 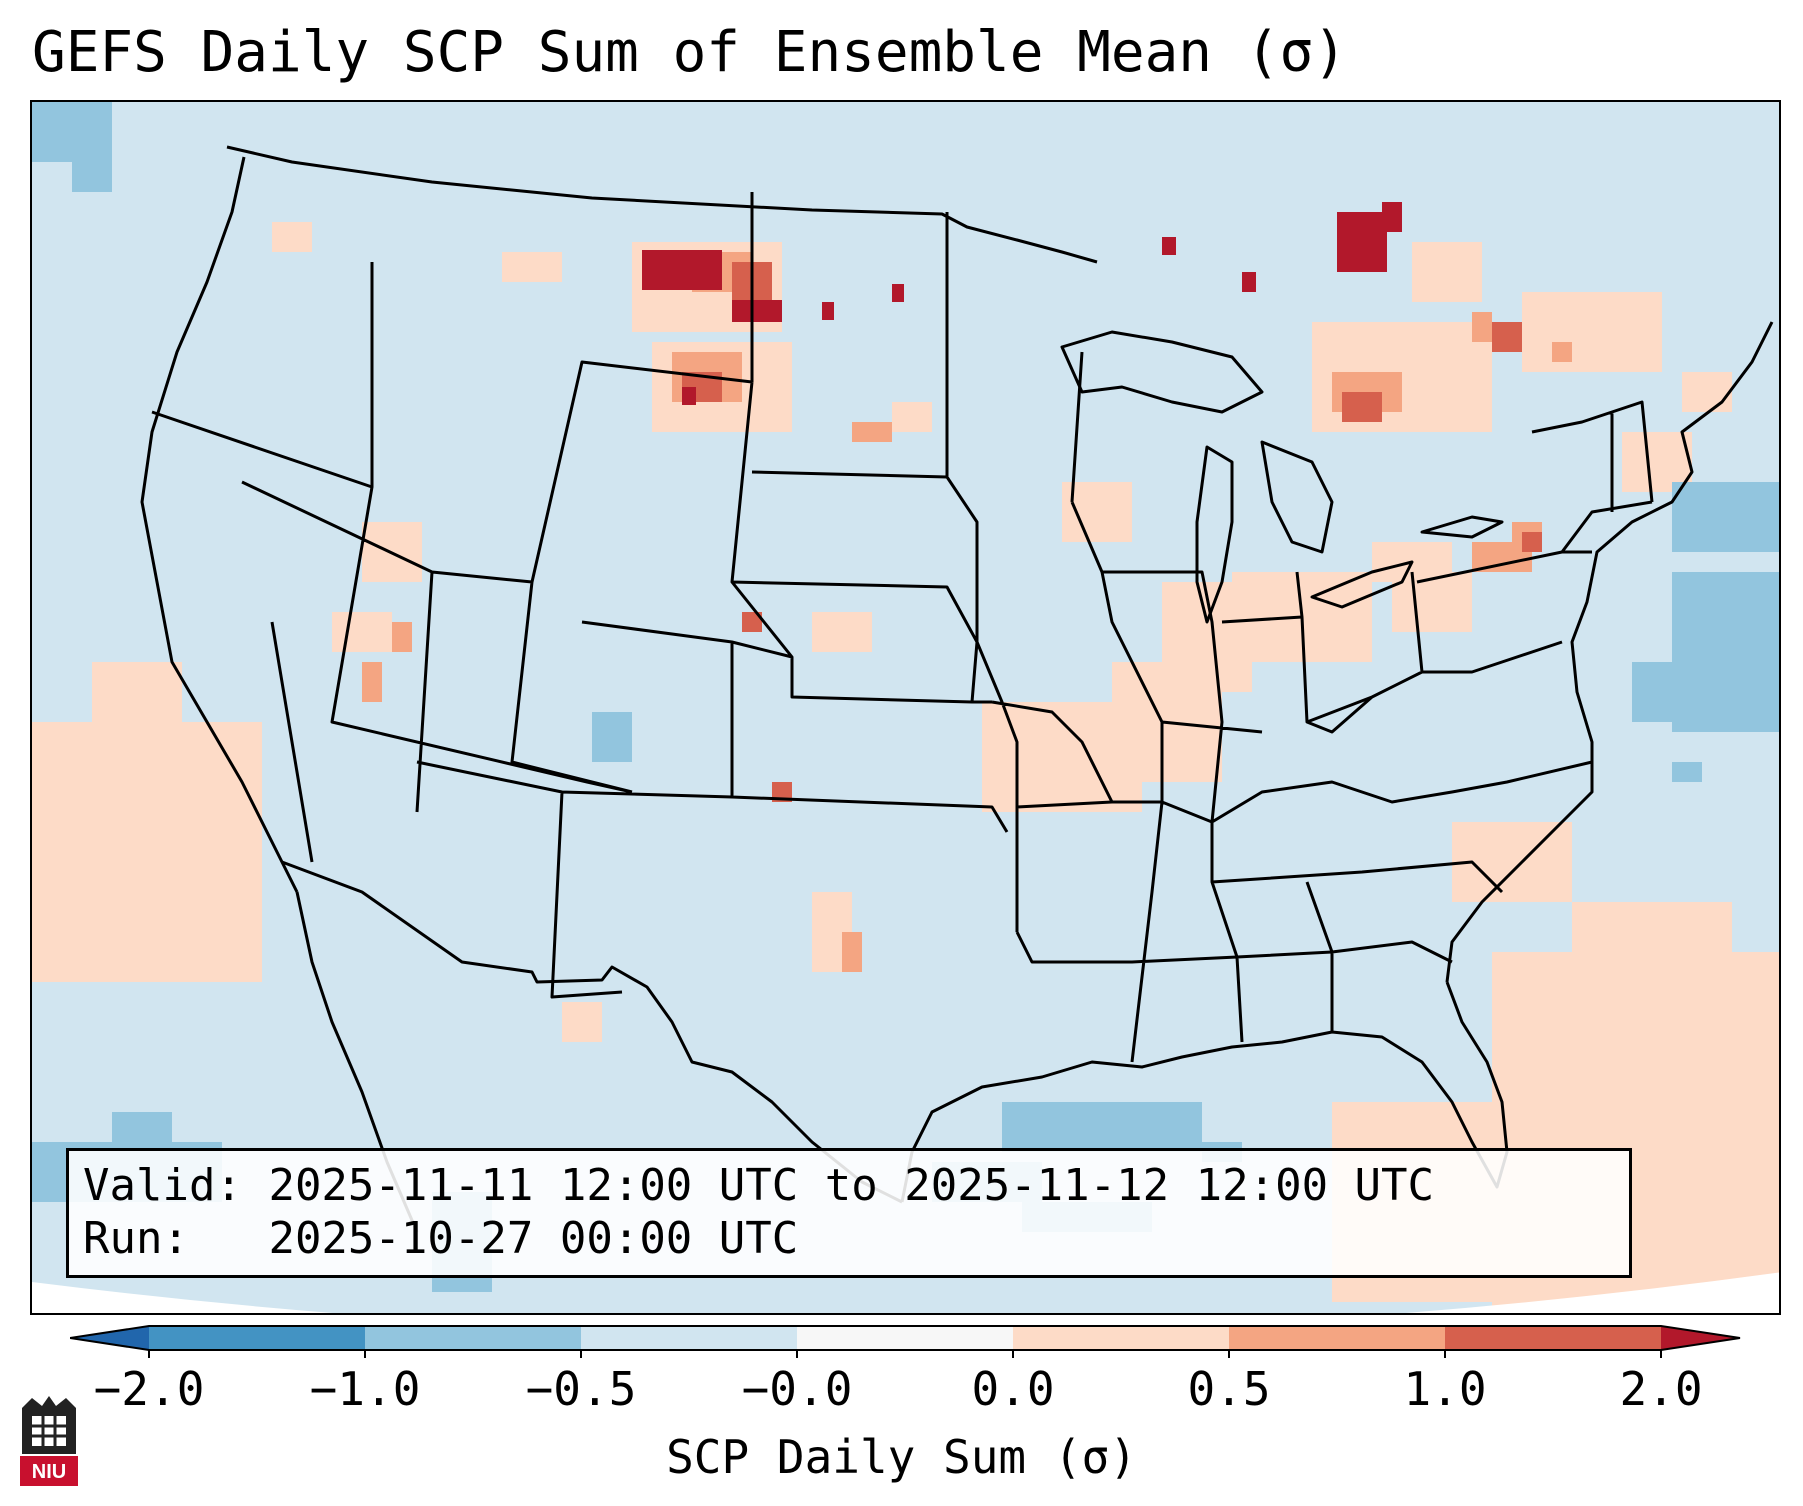 I want to click on valid-label: Valid:, so click(x=162, y=1185).